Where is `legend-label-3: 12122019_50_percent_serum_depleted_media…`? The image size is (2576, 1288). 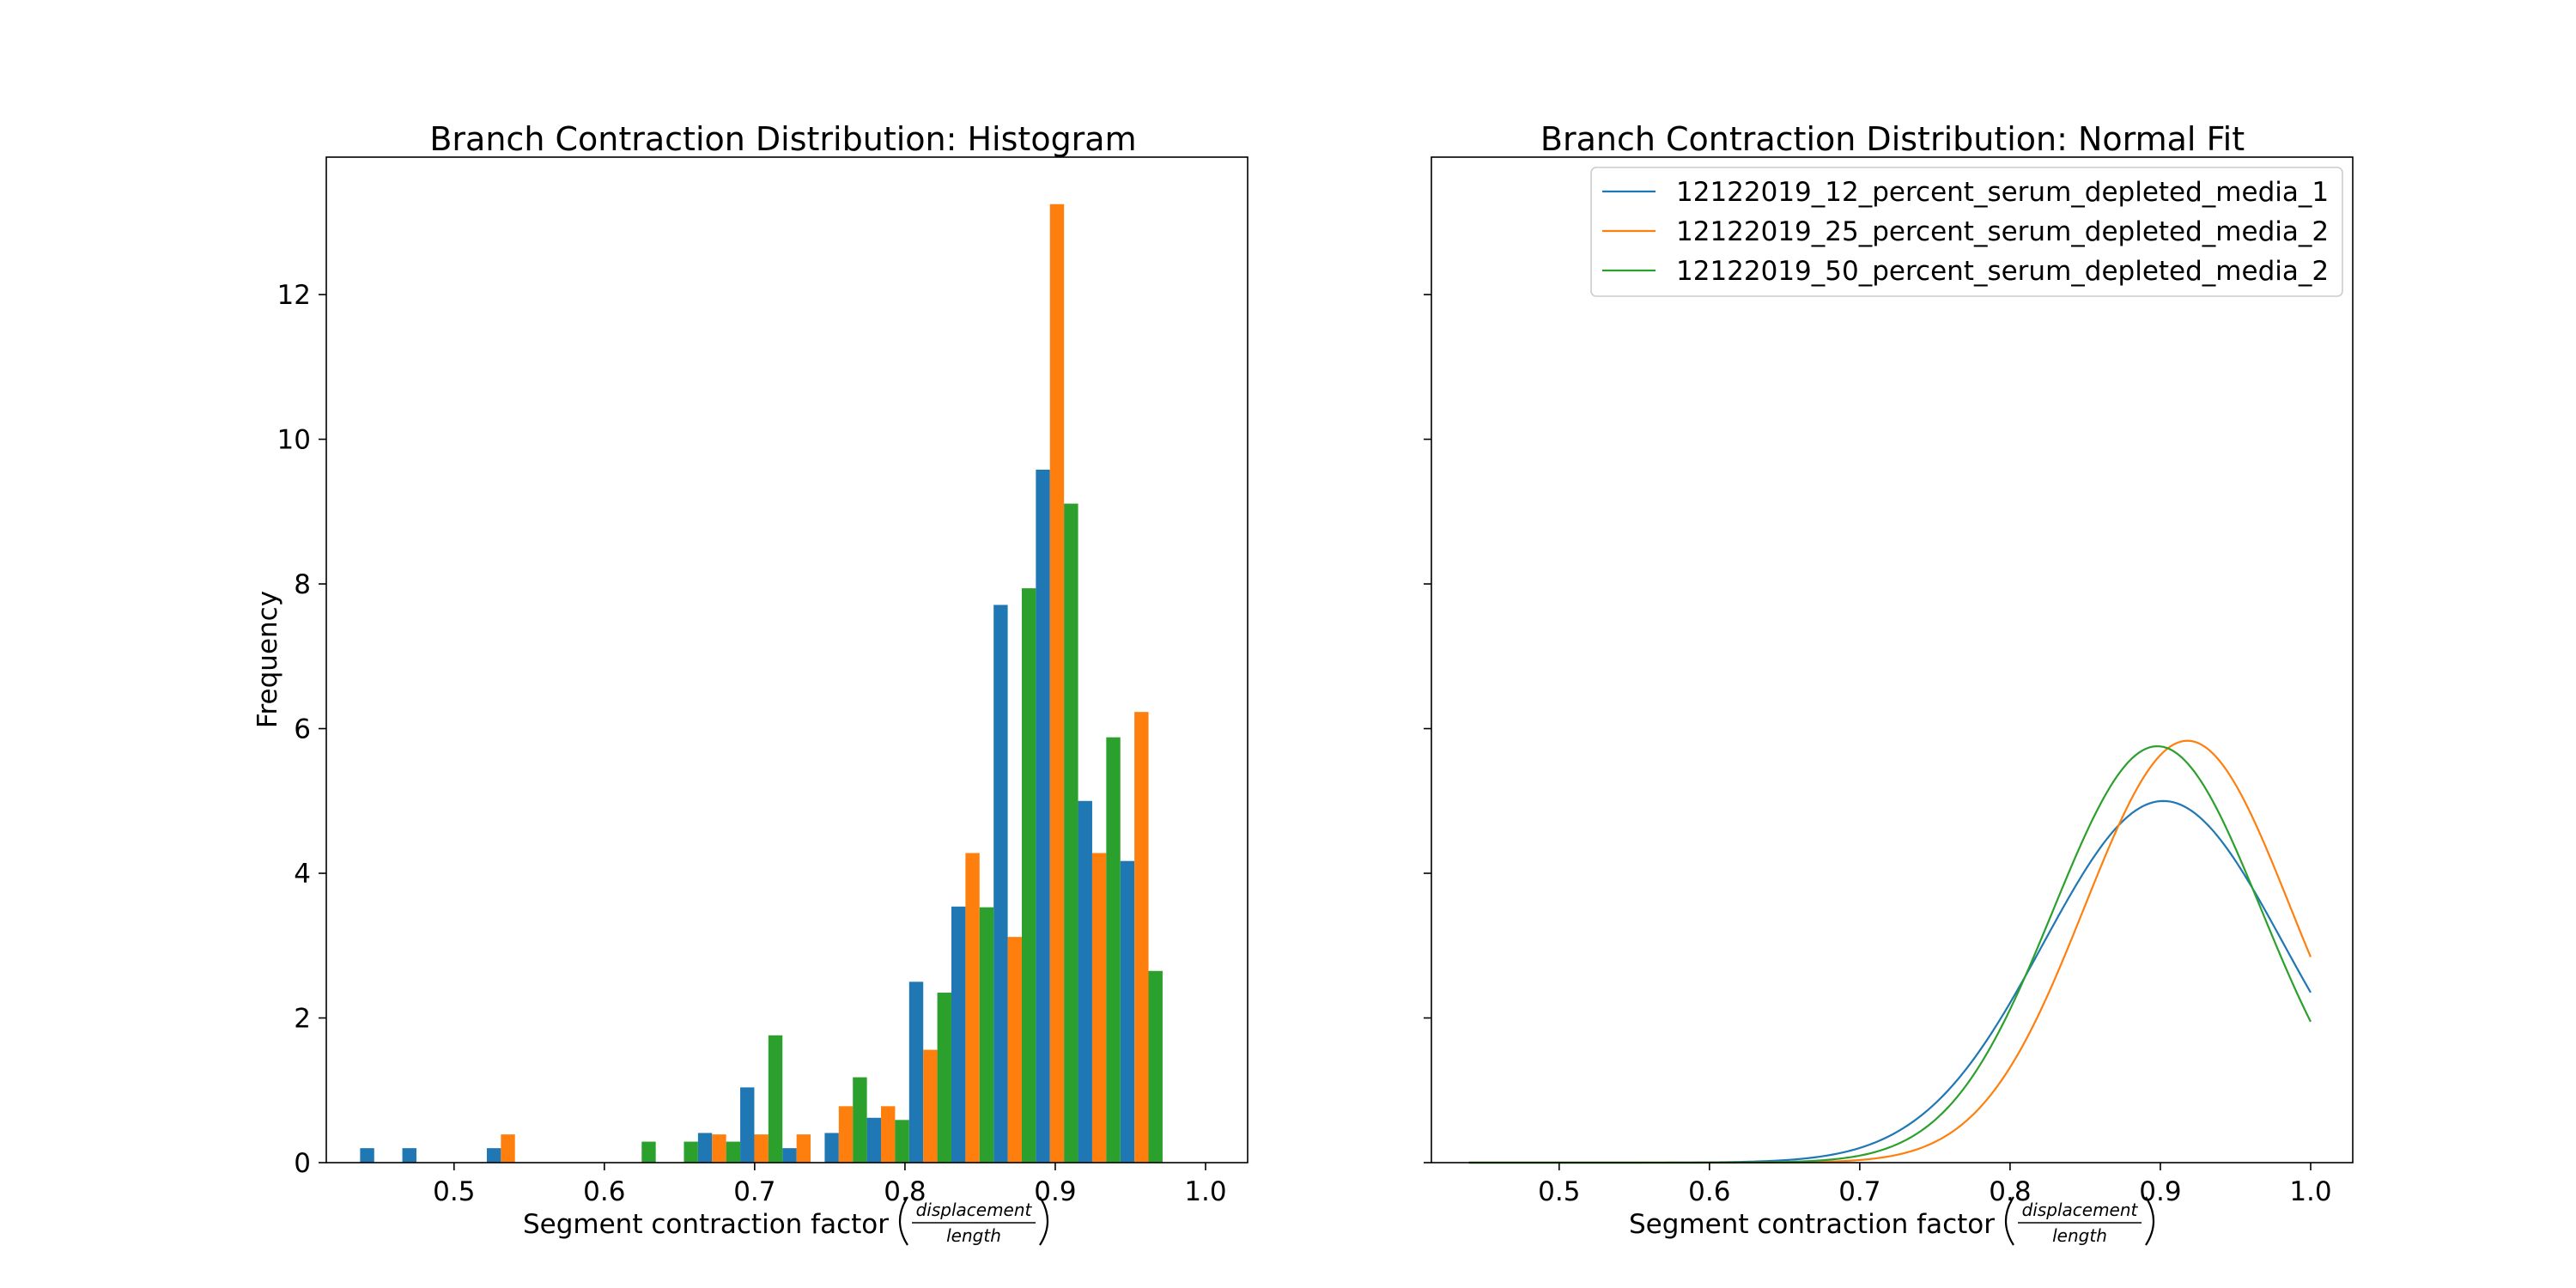 legend-label-3: 12122019_50_percent_serum_depleted_media… is located at coordinates (2003, 271).